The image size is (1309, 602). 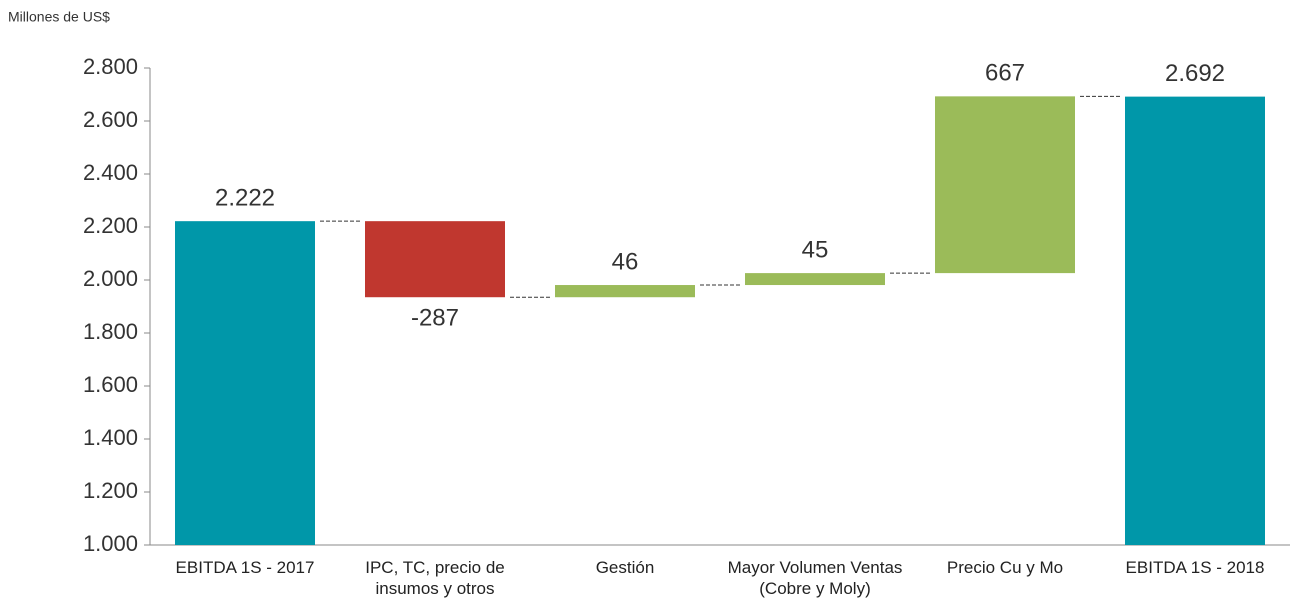 What do you see at coordinates (110, 172) in the screenshot?
I see `y-tick-label: 2.400` at bounding box center [110, 172].